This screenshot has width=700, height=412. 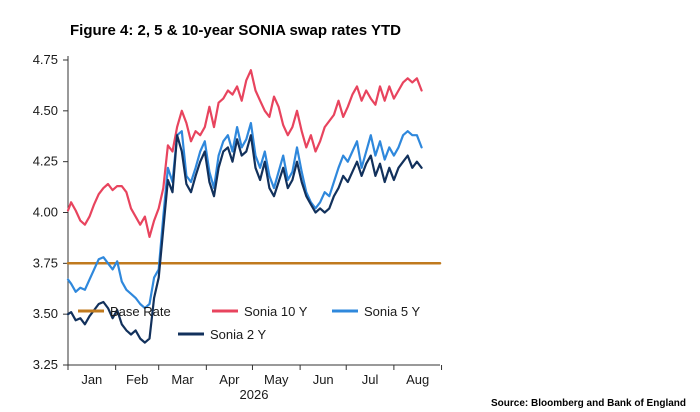 What do you see at coordinates (45, 110) in the screenshot?
I see `y-tick-label: 4.50` at bounding box center [45, 110].